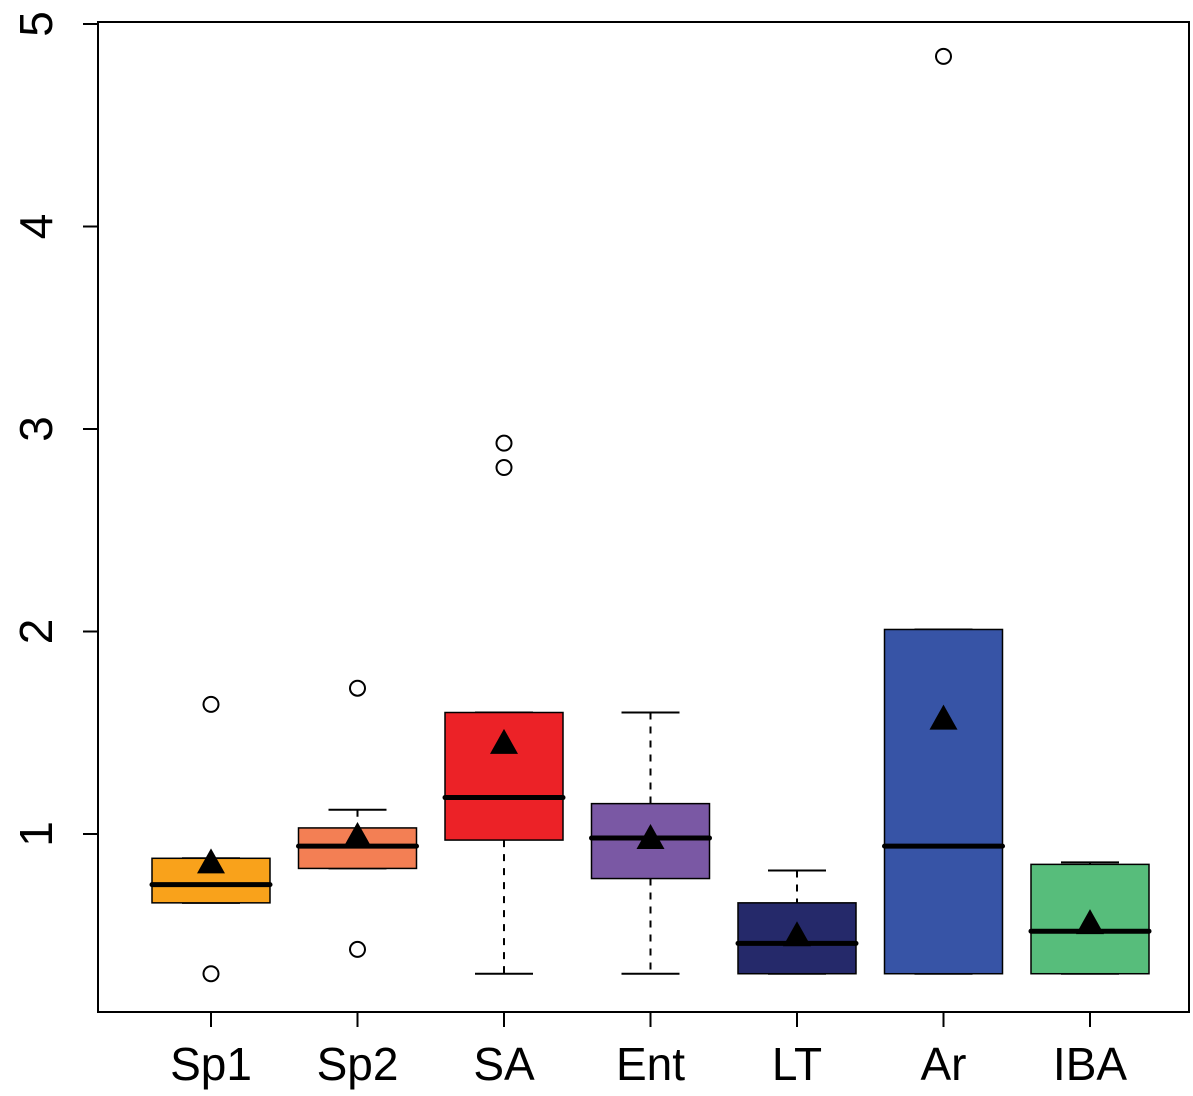 The width and height of the screenshot is (1193, 1096). What do you see at coordinates (36, 632) in the screenshot?
I see `y-tick-label: 2` at bounding box center [36, 632].